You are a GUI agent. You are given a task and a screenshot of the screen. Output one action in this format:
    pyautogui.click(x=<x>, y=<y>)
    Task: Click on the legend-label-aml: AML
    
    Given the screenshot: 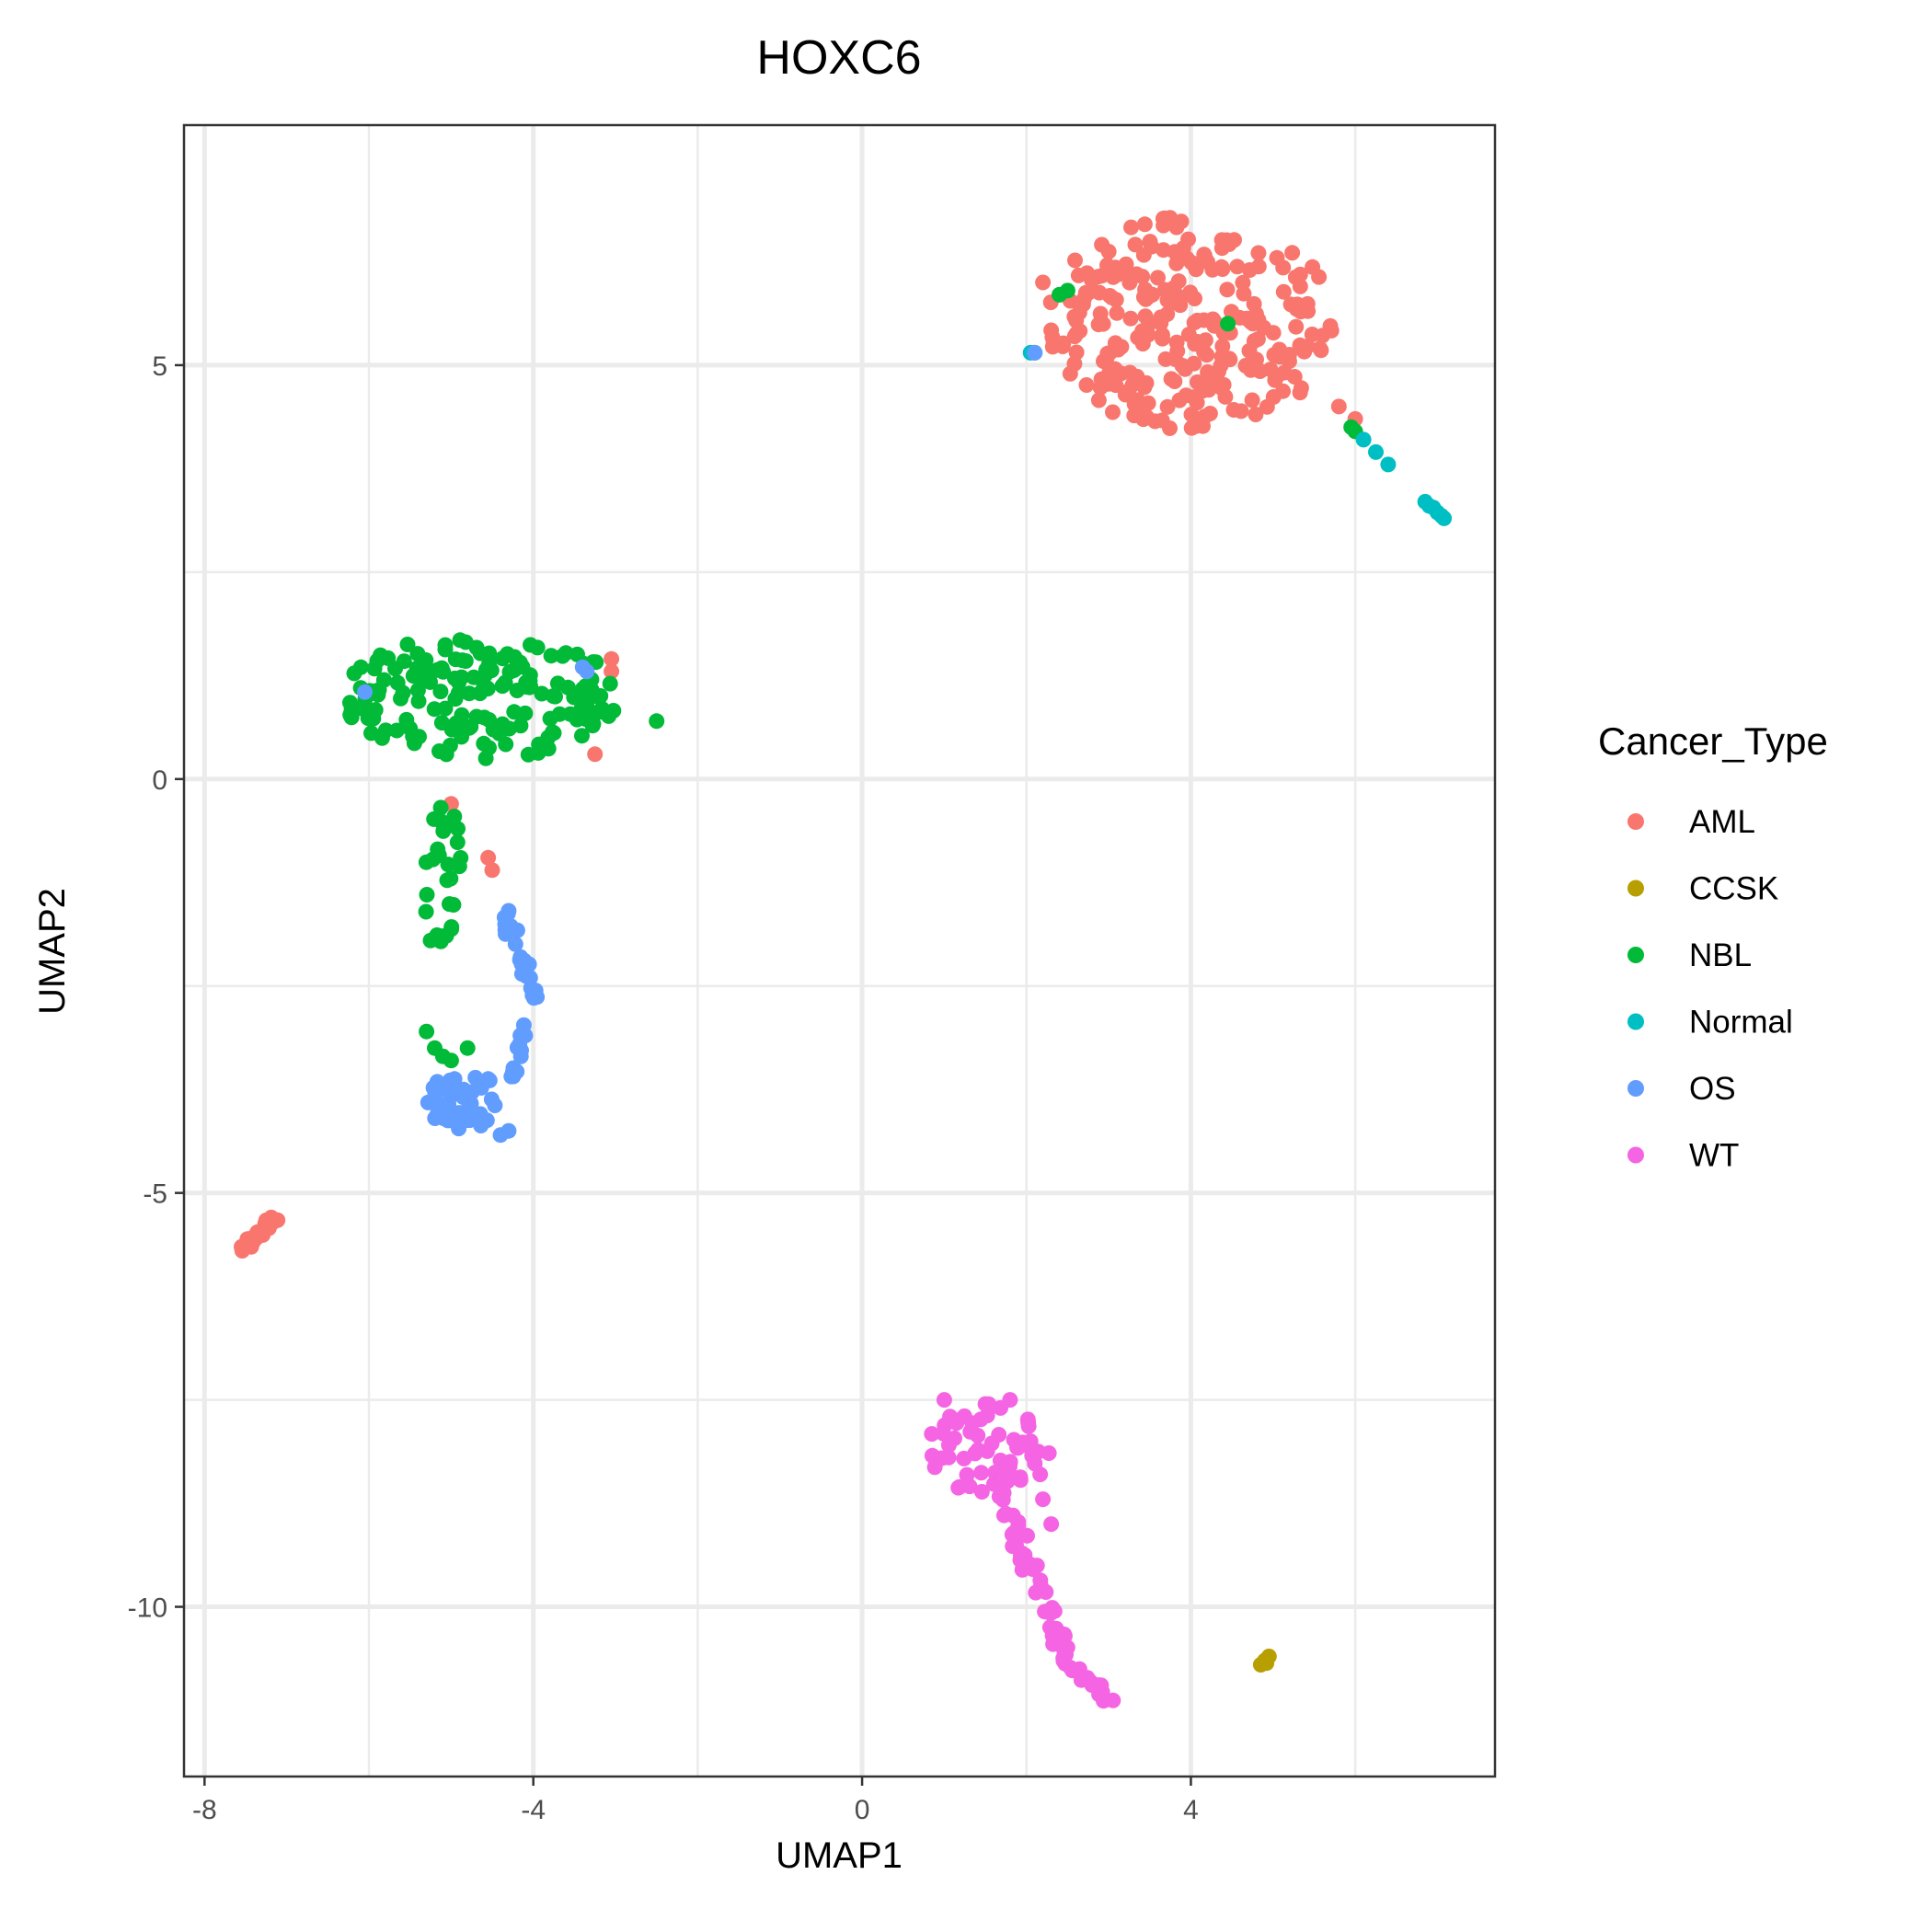 What is the action you would take?
    pyautogui.click(x=1722, y=822)
    